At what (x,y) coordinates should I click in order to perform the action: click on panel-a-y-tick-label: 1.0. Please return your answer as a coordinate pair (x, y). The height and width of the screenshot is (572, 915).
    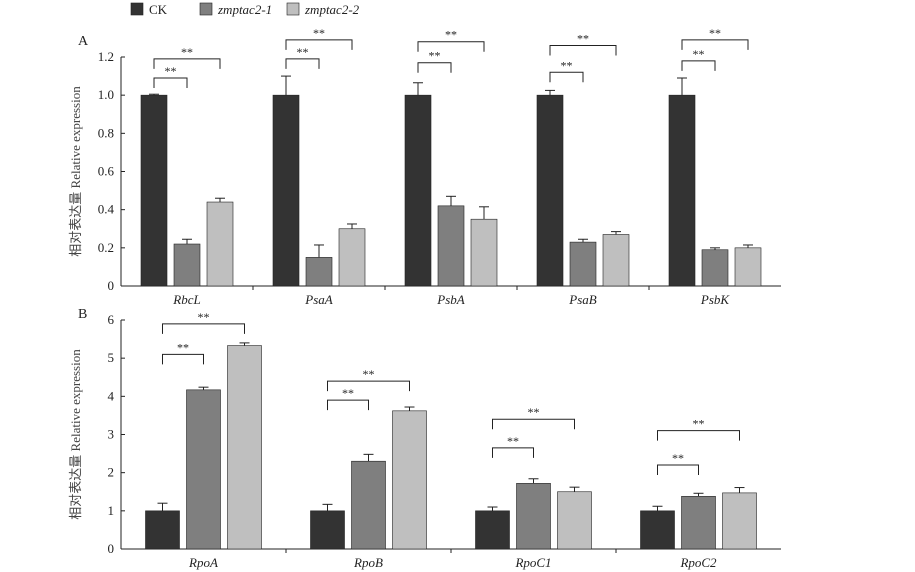
    Looking at the image, I should click on (106, 94).